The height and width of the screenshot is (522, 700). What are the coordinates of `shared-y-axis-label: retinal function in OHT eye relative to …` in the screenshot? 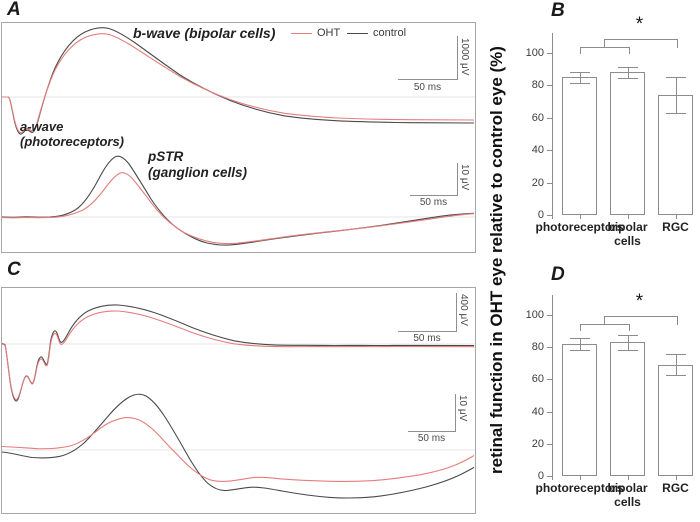 It's located at (496, 260).